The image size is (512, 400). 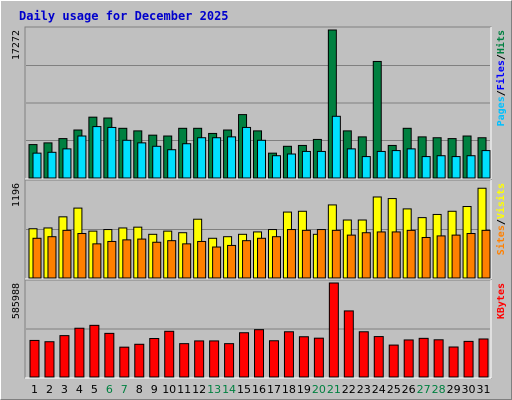 I want to click on x-tick-label-day-28: 28, so click(x=439, y=389).